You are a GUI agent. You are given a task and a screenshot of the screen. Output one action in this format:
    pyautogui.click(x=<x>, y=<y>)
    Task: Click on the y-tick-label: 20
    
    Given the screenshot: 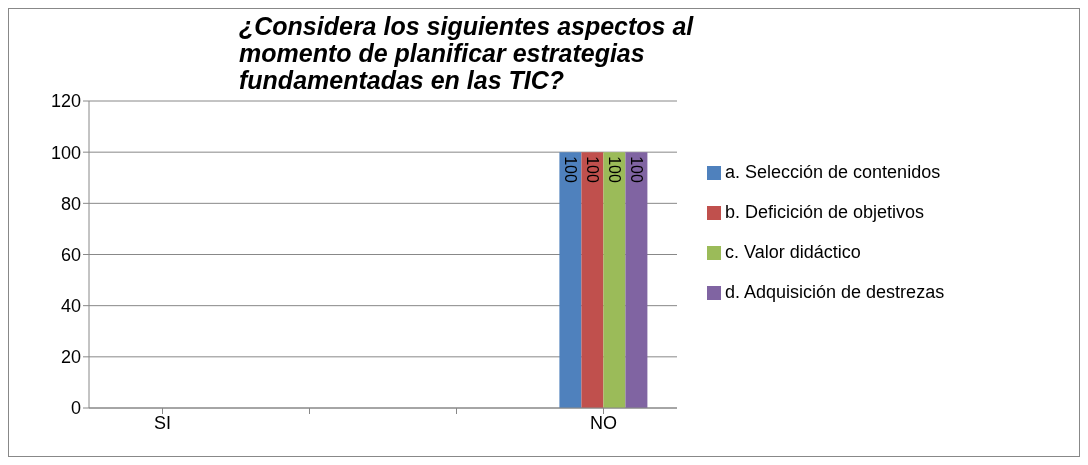 What is the action you would take?
    pyautogui.click(x=70, y=357)
    